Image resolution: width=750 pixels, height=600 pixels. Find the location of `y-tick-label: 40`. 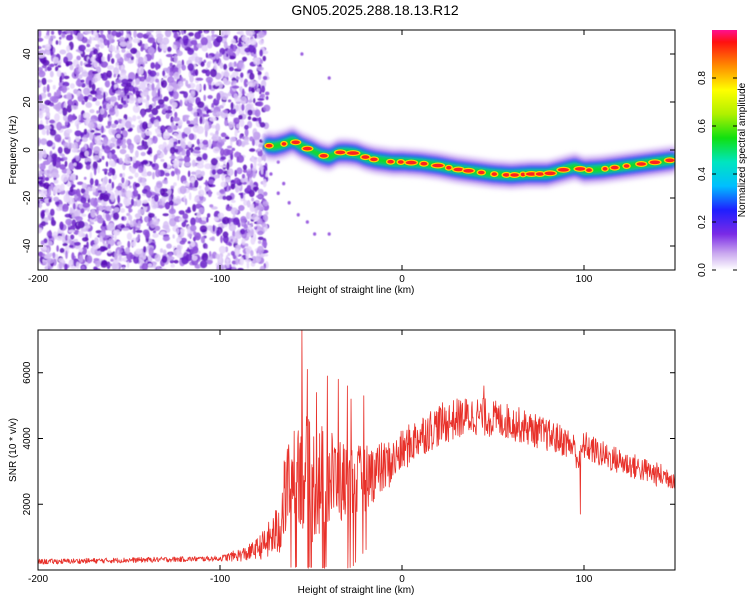

y-tick-label: 40 is located at coordinates (27, 54).